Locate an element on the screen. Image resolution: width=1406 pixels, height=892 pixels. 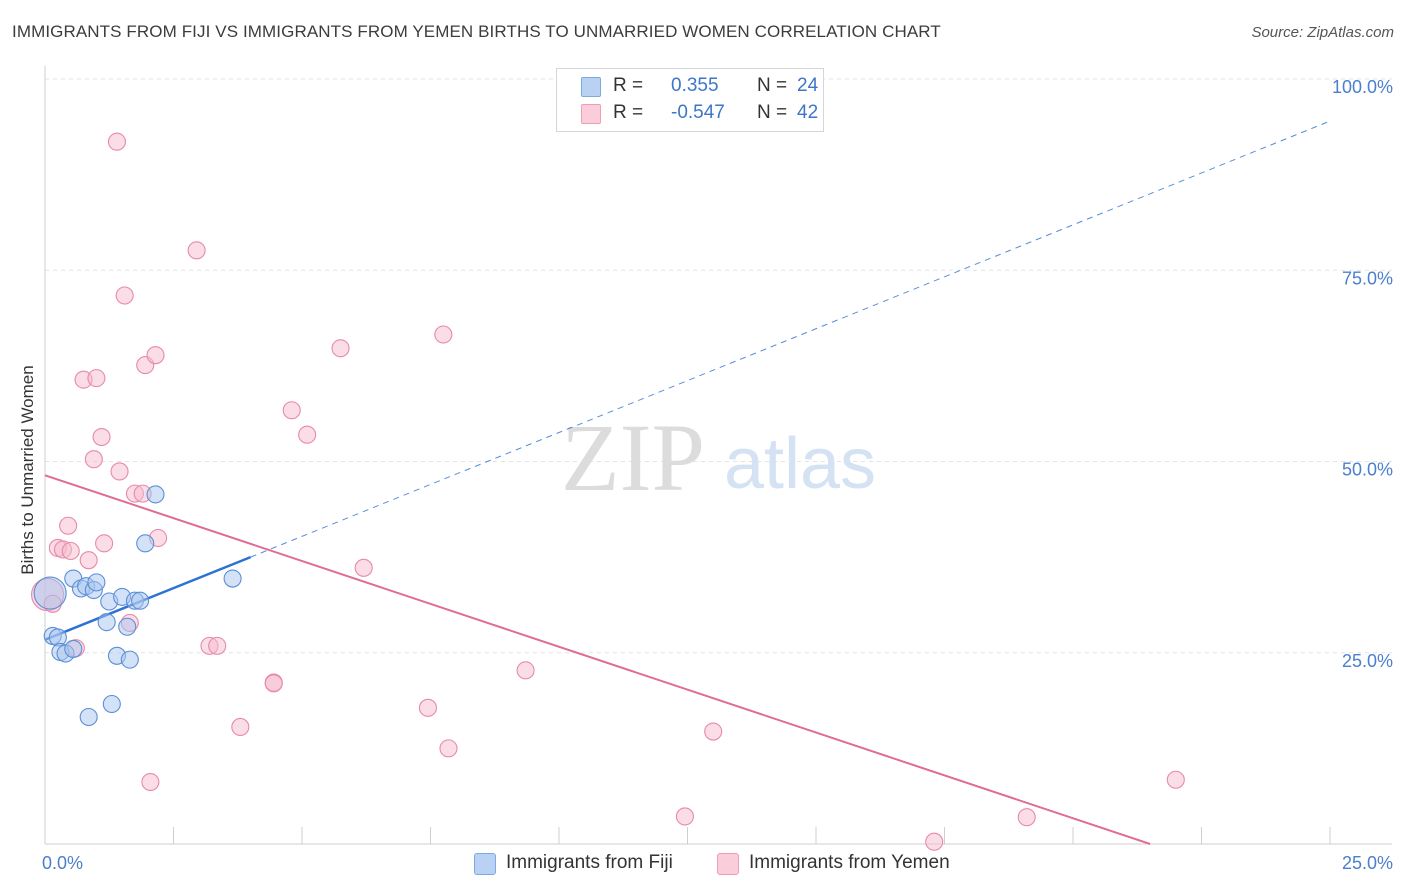
yemen-n-value: 42 is located at coordinates (808, 112).